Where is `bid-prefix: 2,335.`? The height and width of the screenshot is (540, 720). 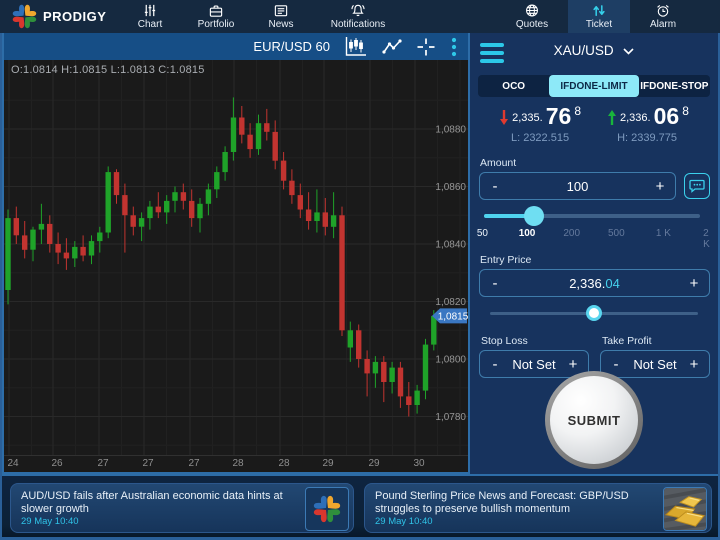 bid-prefix: 2,335. is located at coordinates (527, 118).